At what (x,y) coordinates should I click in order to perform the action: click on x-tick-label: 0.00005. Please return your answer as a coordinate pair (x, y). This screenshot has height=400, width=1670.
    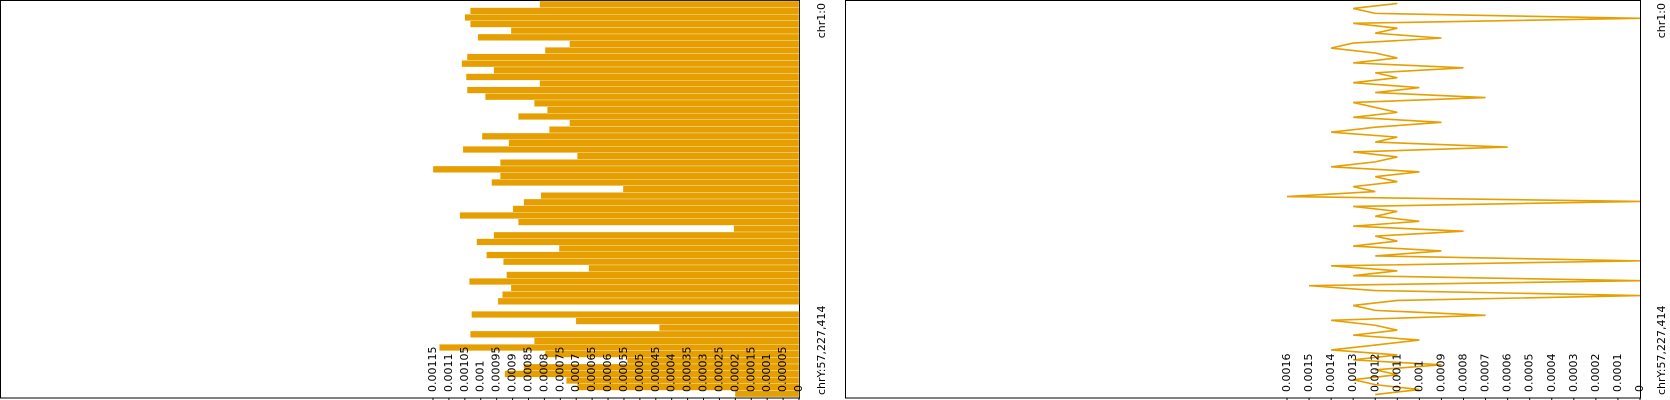
    Looking at the image, I should click on (782, 370).